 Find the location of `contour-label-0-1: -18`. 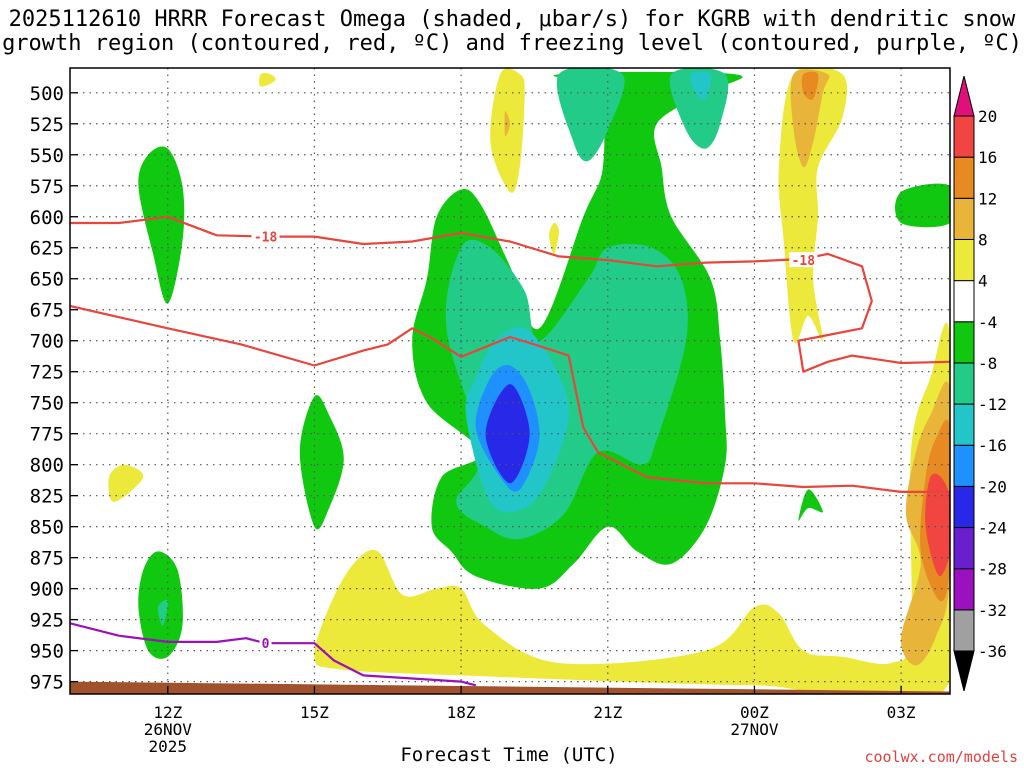

contour-label-0-1: -18 is located at coordinates (804, 261).